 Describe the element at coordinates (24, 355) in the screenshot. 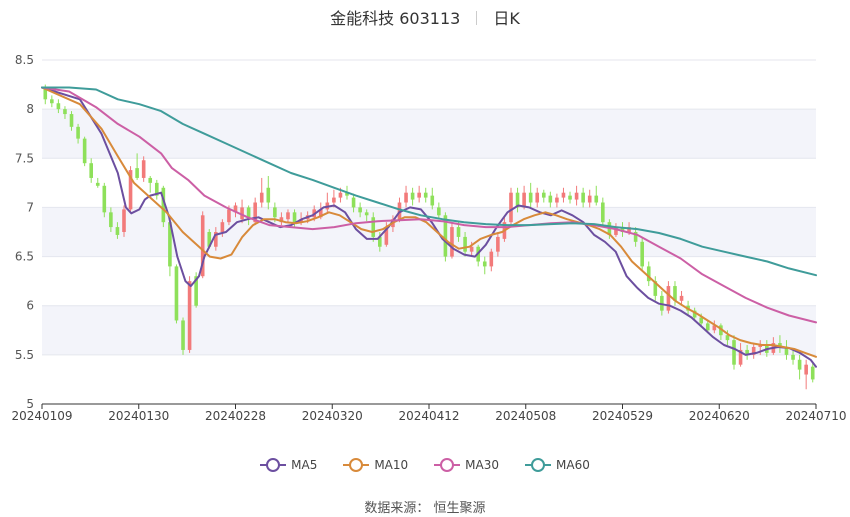

I see `y-tick-label: 5.5` at that location.